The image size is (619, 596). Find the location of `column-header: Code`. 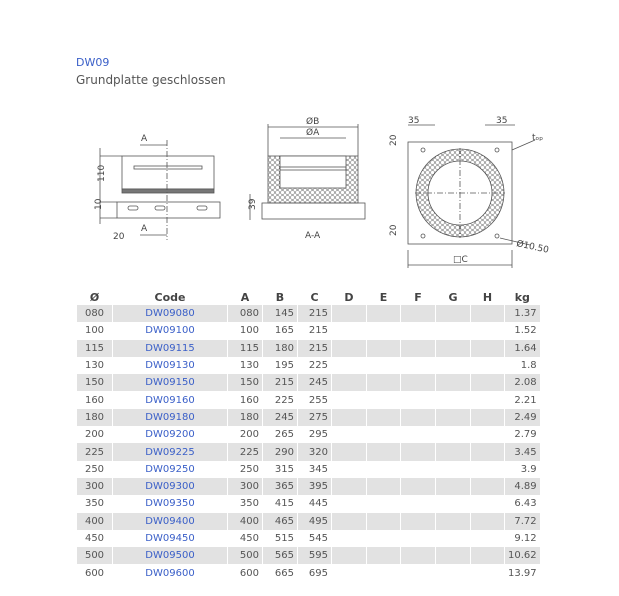

column-header: Code is located at coordinates (170, 297).